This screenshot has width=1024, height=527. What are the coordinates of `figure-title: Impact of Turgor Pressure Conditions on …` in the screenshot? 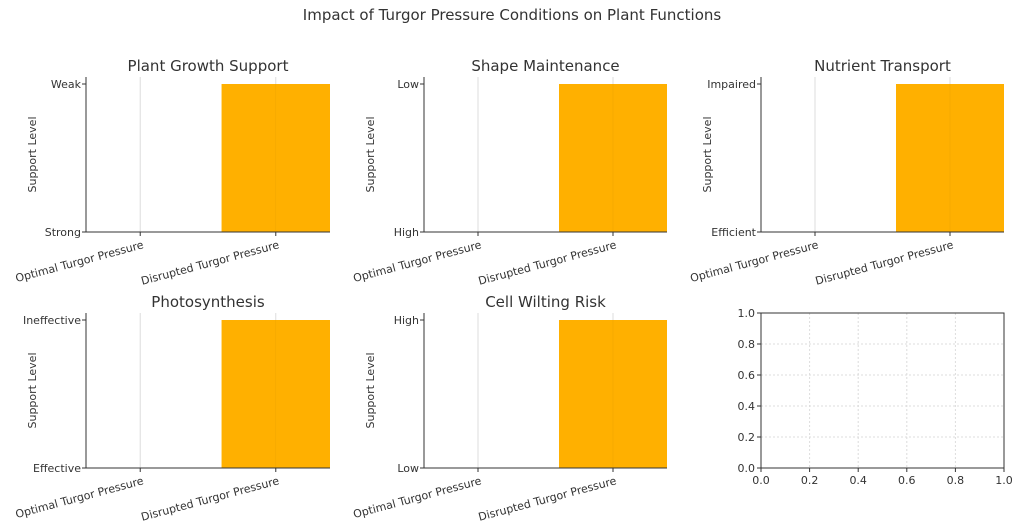 It's located at (512, 15).